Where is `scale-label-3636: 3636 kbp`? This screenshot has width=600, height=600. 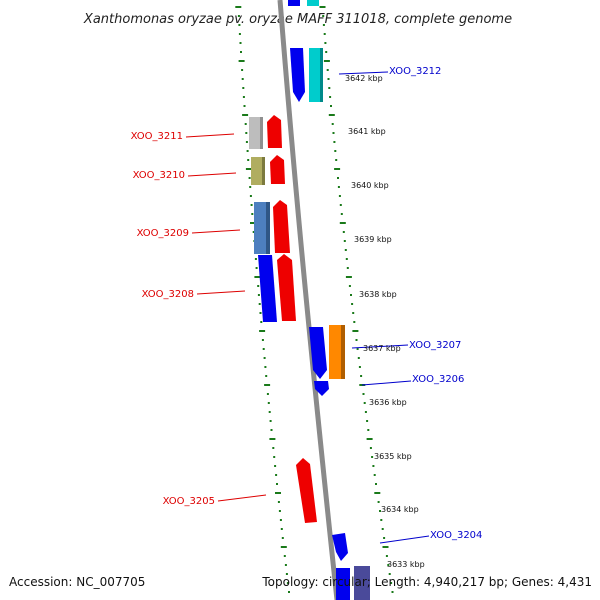
scale-label-3636: 3636 kbp is located at coordinates (388, 402).